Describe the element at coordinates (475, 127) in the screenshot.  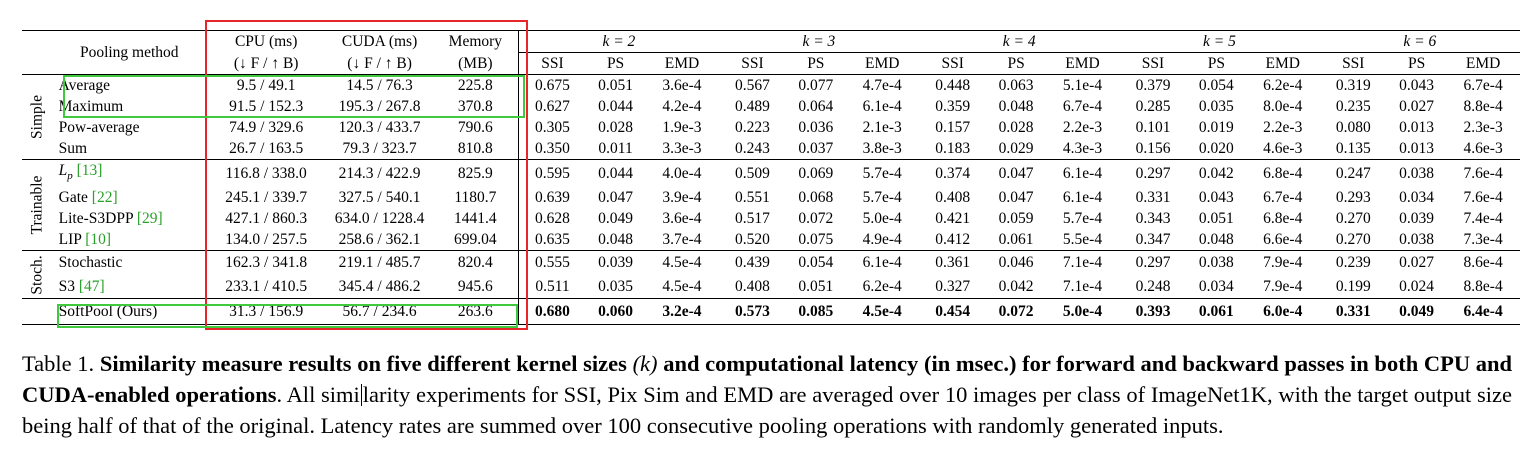
I see `mem-cell: 790.6` at that location.